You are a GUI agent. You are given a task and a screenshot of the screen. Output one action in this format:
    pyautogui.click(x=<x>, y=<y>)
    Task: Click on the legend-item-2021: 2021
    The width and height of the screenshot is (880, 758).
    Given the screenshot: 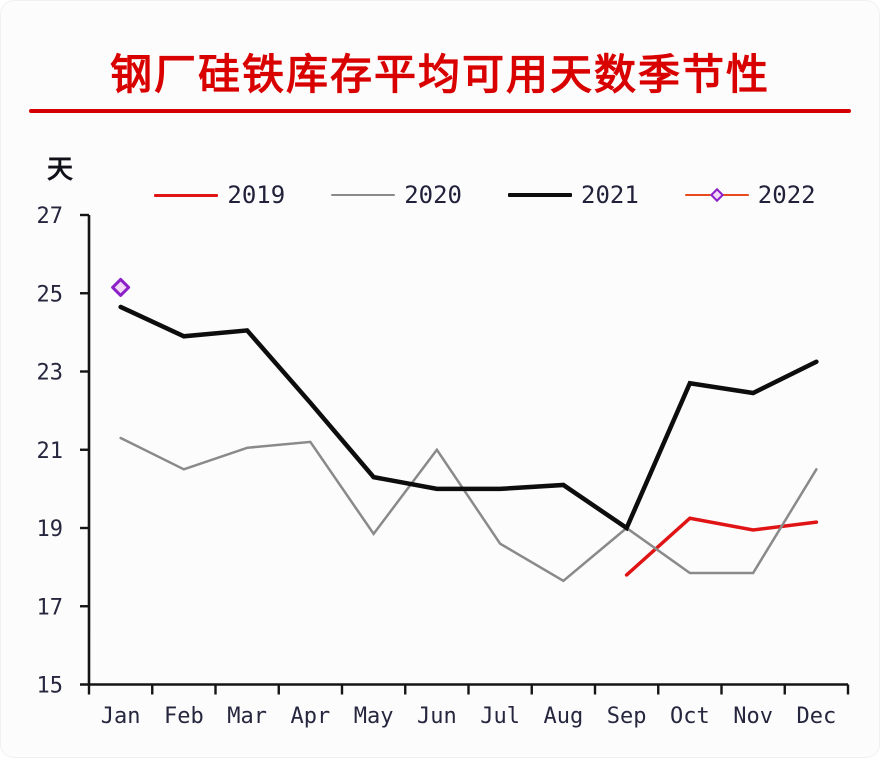 What is the action you would take?
    pyautogui.click(x=573, y=195)
    